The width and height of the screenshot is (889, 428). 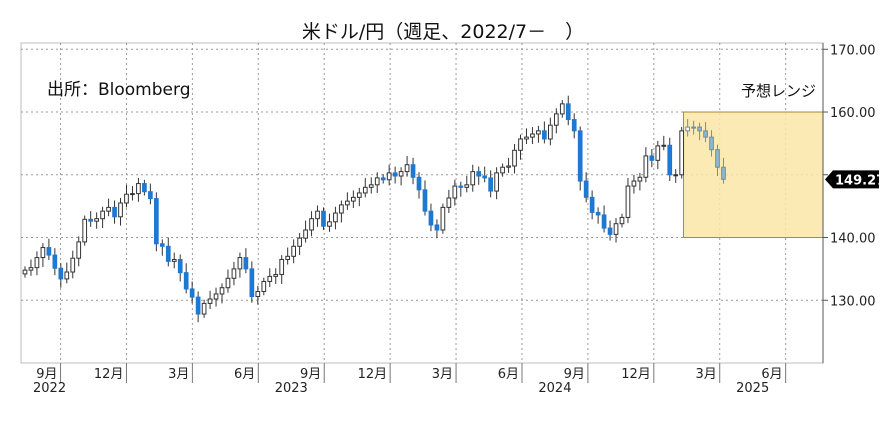 What do you see at coordinates (291, 388) in the screenshot?
I see `x-year-label: 2023` at bounding box center [291, 388].